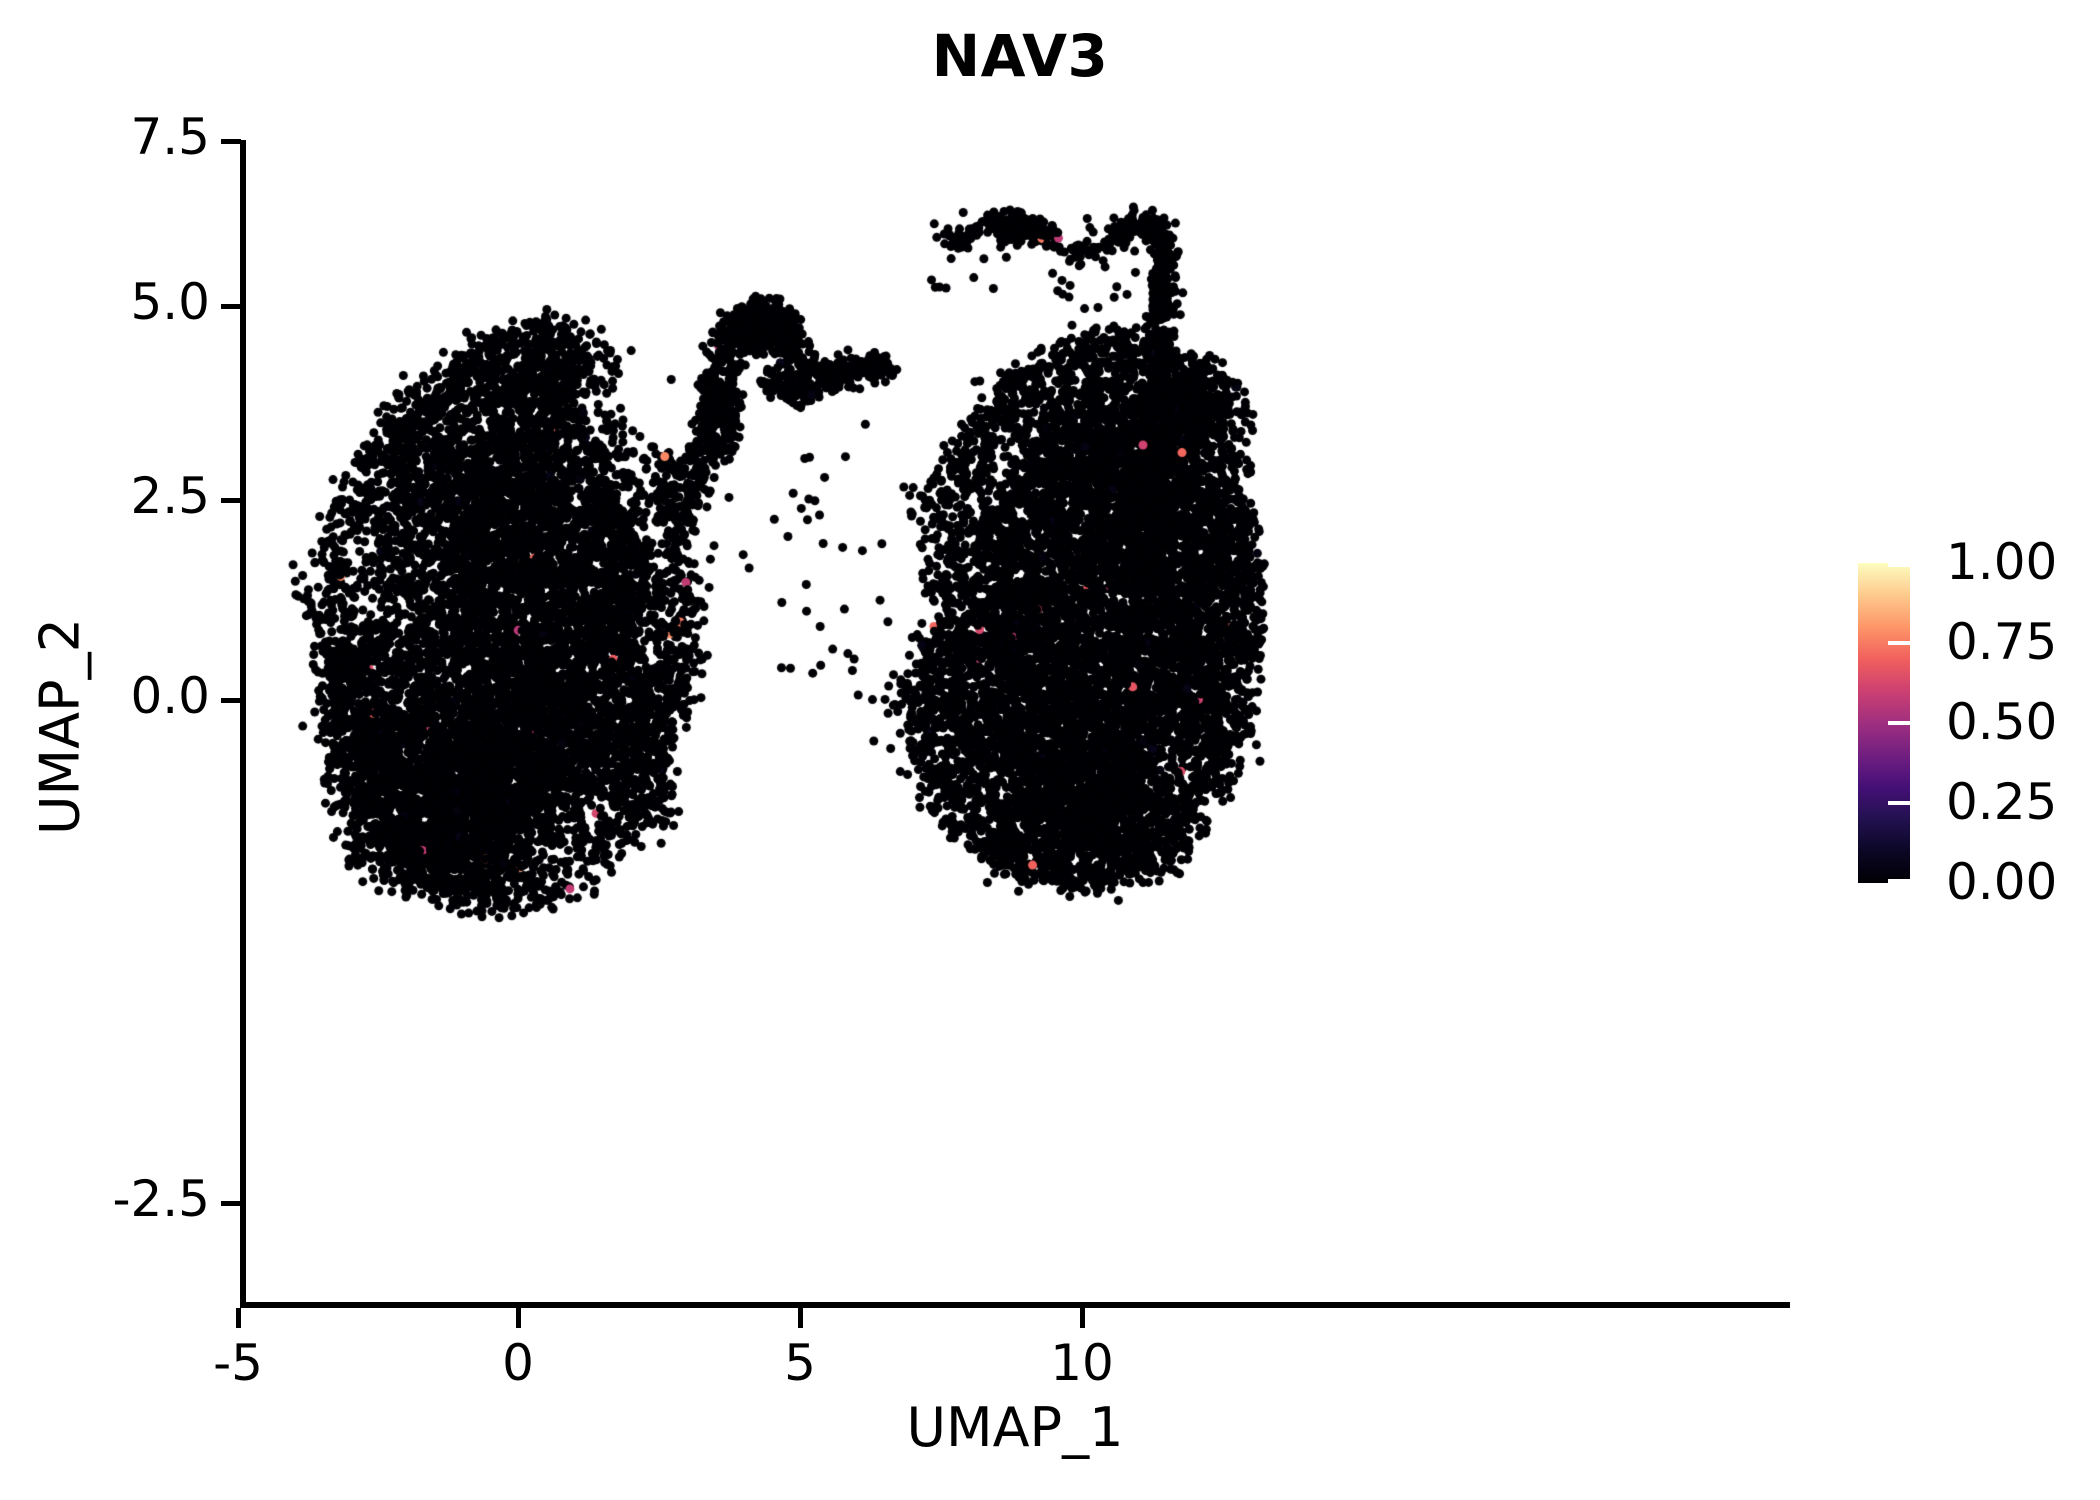 The width and height of the screenshot is (2100, 1500). What do you see at coordinates (800, 1363) in the screenshot?
I see `x-tick-label: 5` at bounding box center [800, 1363].